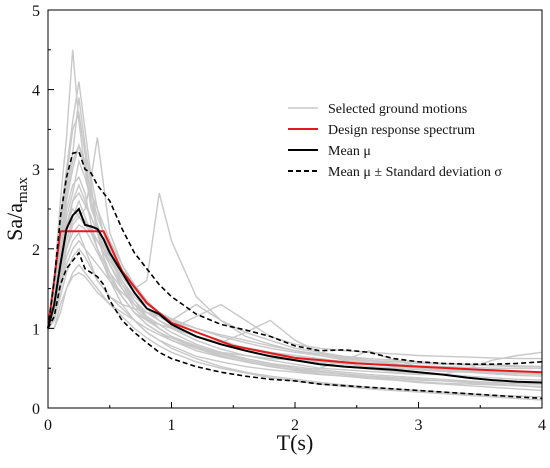 The image size is (550, 468). I want to click on legend-label-std: Mean μ ± Standard deviation σ, so click(415, 172).